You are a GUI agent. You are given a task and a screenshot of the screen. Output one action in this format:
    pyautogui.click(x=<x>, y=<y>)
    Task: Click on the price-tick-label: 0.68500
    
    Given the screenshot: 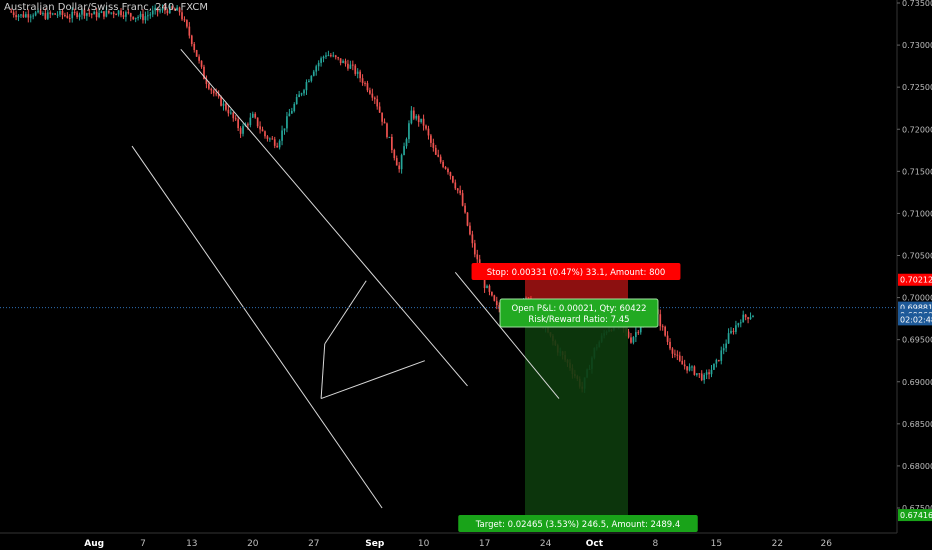 What is the action you would take?
    pyautogui.click(x=917, y=424)
    